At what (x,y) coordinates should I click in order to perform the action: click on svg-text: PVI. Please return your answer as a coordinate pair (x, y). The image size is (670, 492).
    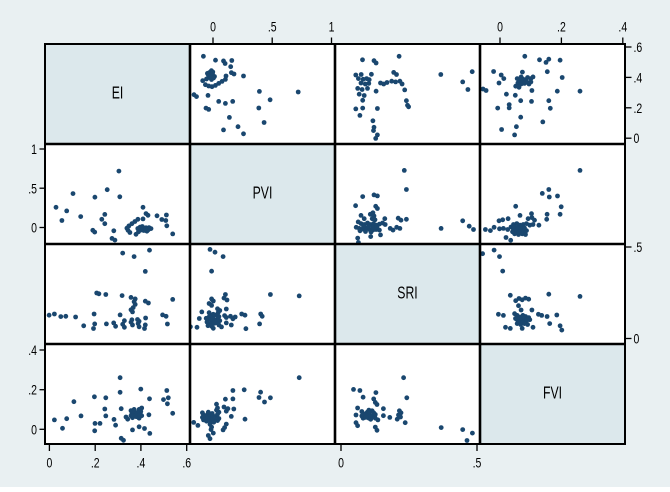
    Looking at the image, I should click on (263, 193).